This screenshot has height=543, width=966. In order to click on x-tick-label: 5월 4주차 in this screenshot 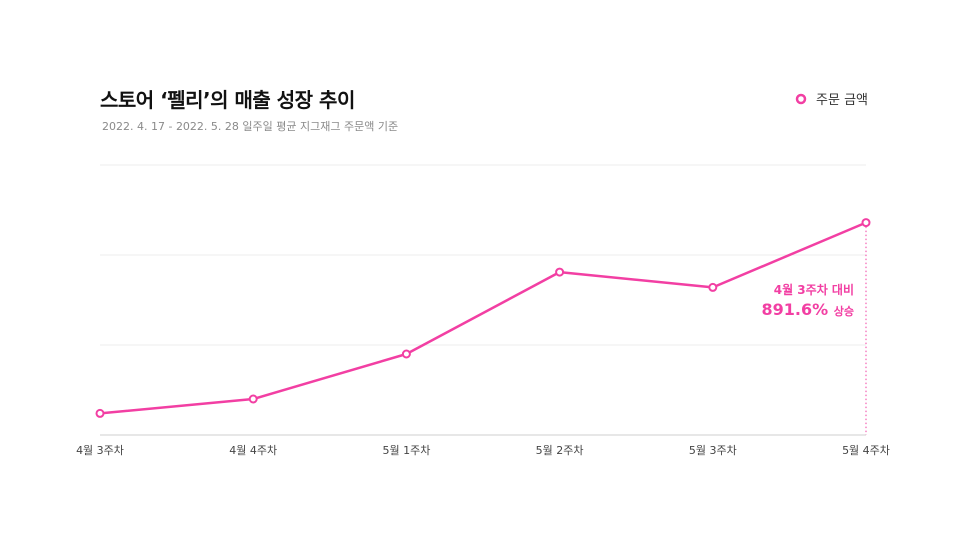, I will do `click(866, 450)`.